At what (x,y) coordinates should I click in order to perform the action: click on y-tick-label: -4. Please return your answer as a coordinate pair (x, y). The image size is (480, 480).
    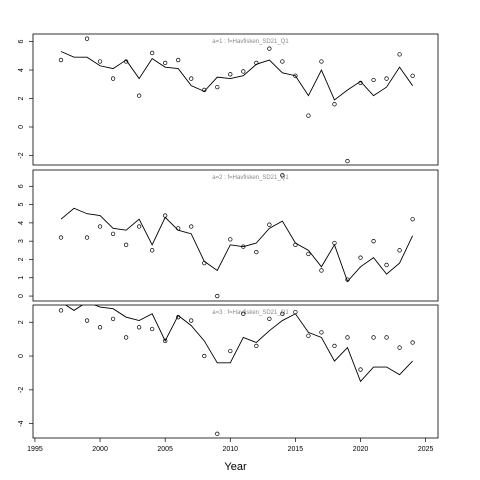
    Looking at the image, I should click on (21, 423).